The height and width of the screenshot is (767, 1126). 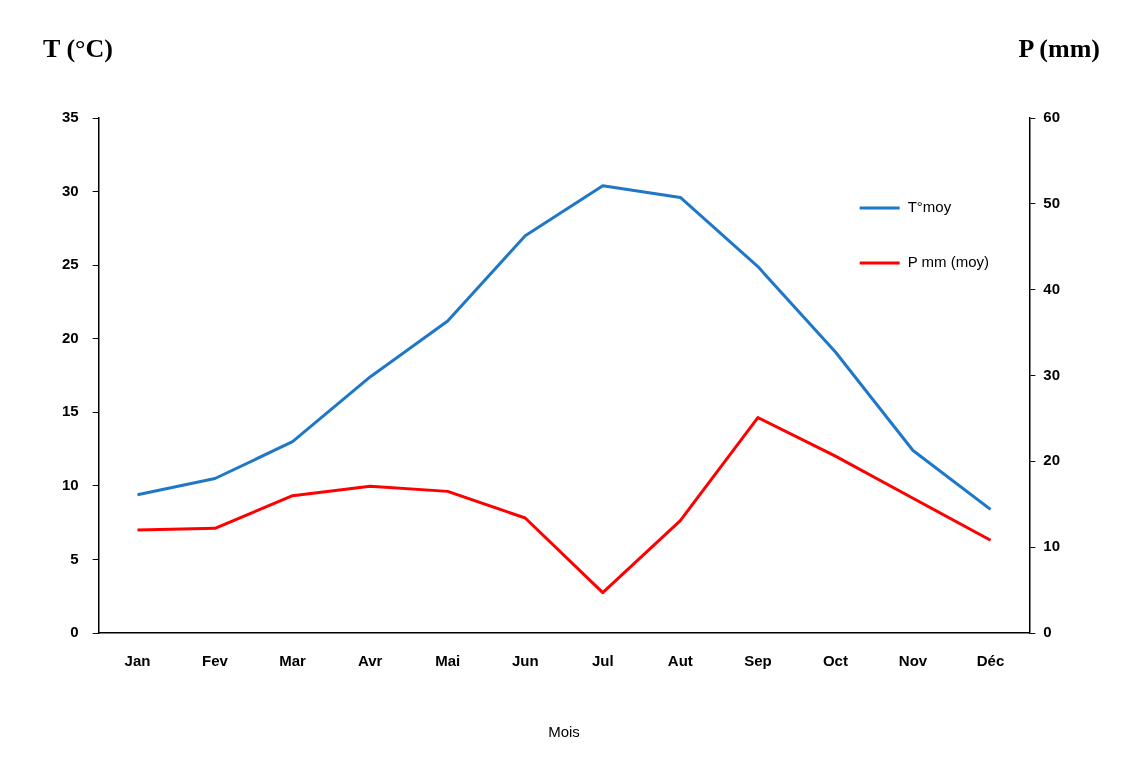 I want to click on y-tick-label: 10, so click(x=70, y=484).